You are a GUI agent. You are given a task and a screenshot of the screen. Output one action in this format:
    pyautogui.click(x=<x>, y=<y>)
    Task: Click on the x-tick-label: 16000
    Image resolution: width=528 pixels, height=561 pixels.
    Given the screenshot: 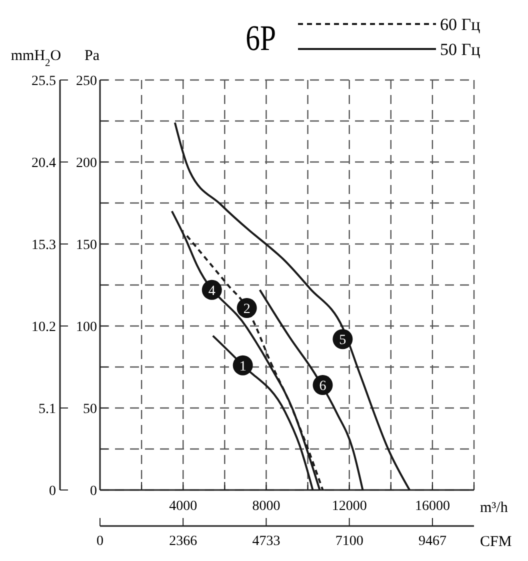 What is the action you would take?
    pyautogui.click(x=432, y=506)
    